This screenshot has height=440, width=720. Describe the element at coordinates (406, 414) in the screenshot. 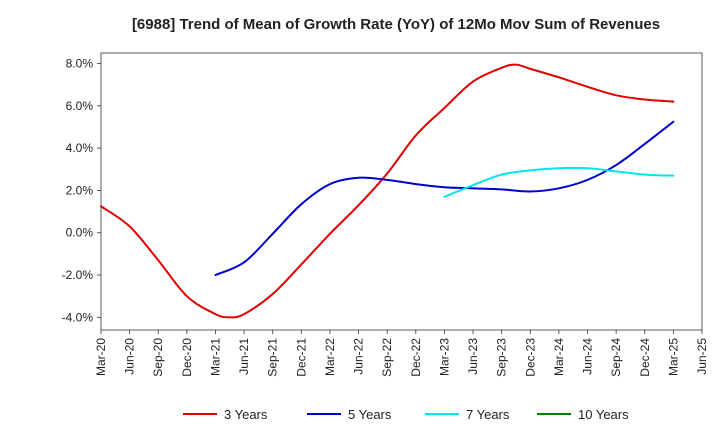

I see `legend: 3 Years 5 Years 7 Years 10 Years` at that location.